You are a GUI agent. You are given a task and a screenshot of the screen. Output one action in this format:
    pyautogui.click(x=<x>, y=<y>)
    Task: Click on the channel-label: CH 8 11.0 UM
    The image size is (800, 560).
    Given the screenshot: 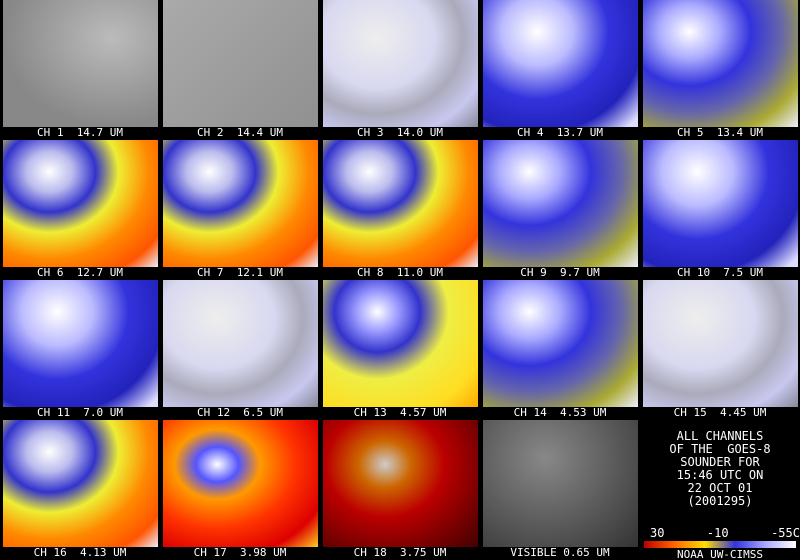 What is the action you would take?
    pyautogui.click(x=400, y=272)
    